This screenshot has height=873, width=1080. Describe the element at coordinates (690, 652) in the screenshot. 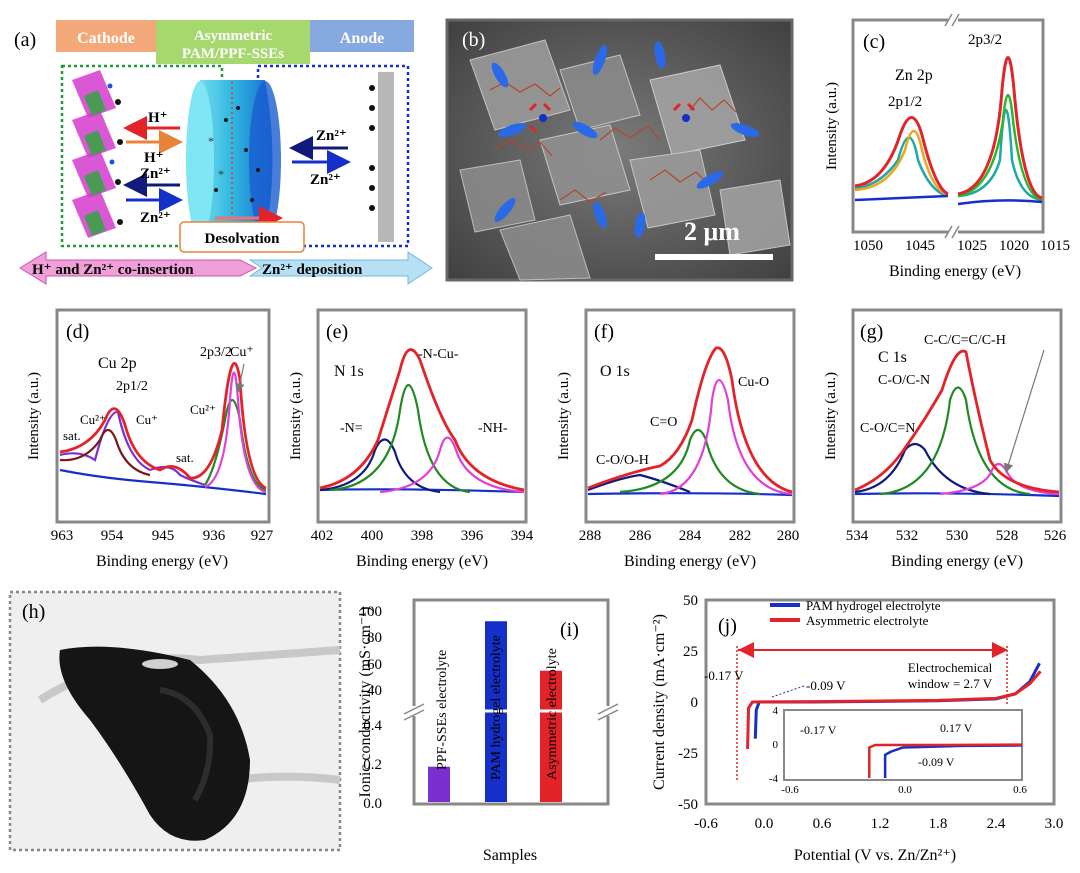

I see `ytick-j-3: 25` at that location.